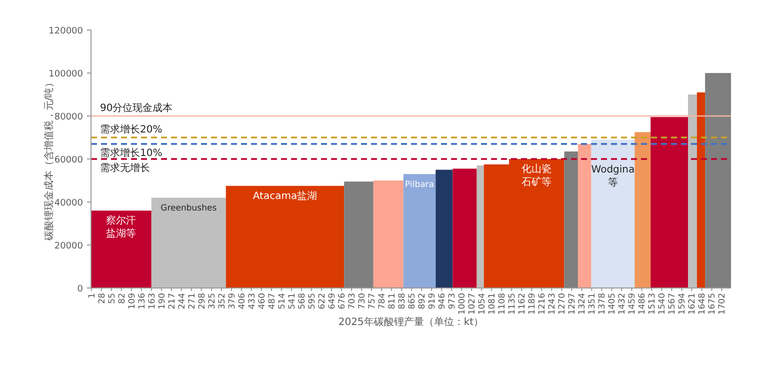  What do you see at coordinates (285, 196) in the screenshot?
I see `annotation: Atacama盐湖` at bounding box center [285, 196].